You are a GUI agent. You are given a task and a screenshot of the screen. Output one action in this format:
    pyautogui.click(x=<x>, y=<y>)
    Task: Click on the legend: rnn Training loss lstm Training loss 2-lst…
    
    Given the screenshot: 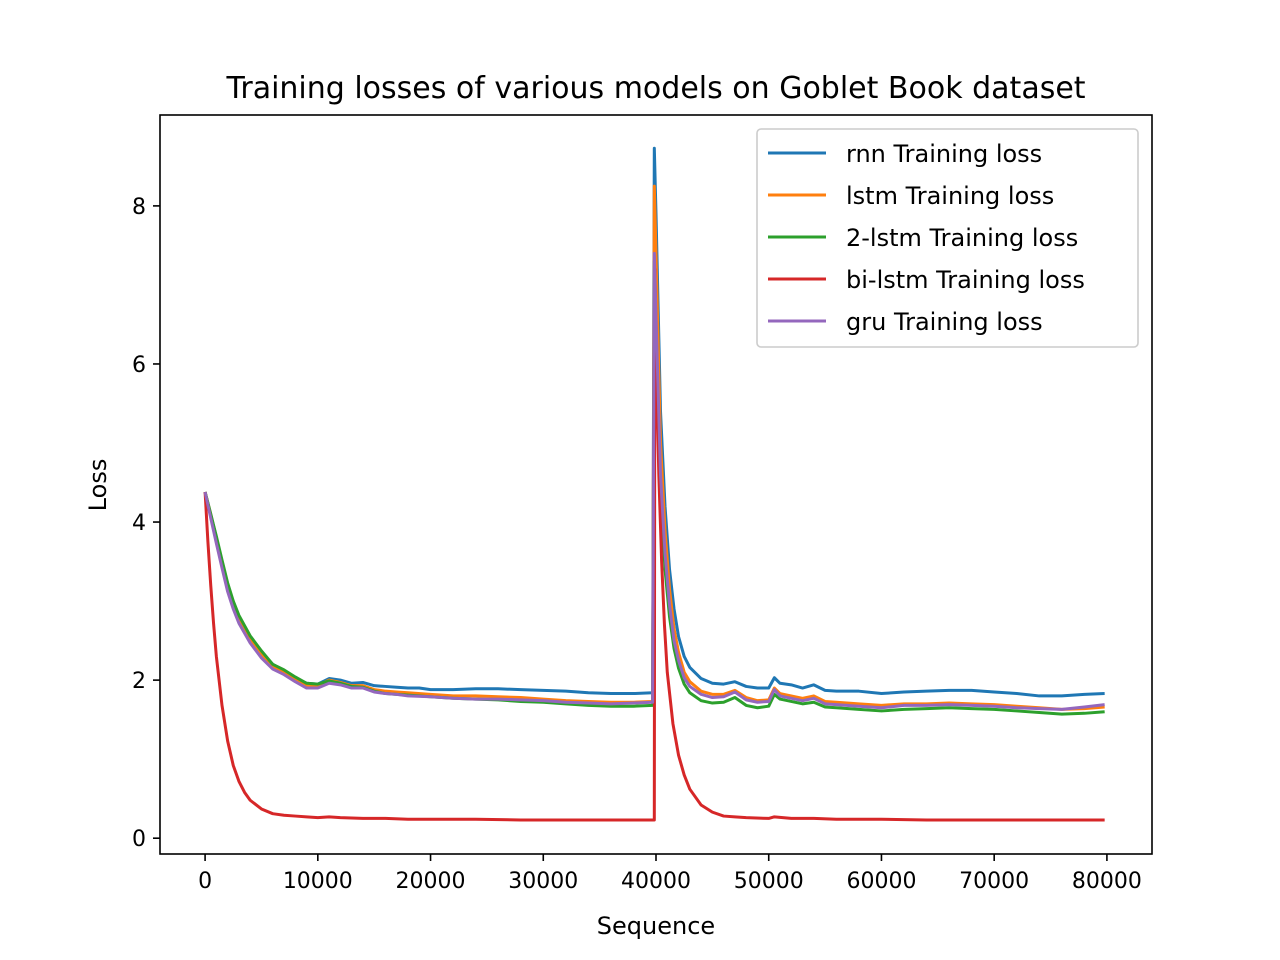 What is the action you would take?
    pyautogui.click(x=947, y=238)
    